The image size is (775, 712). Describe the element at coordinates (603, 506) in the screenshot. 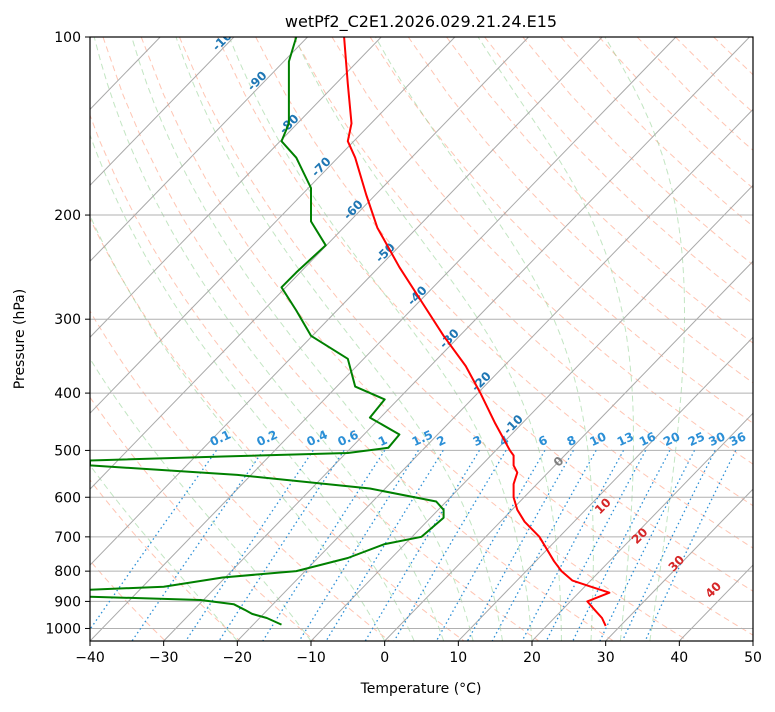

I see `secondary-label: 10` at that location.